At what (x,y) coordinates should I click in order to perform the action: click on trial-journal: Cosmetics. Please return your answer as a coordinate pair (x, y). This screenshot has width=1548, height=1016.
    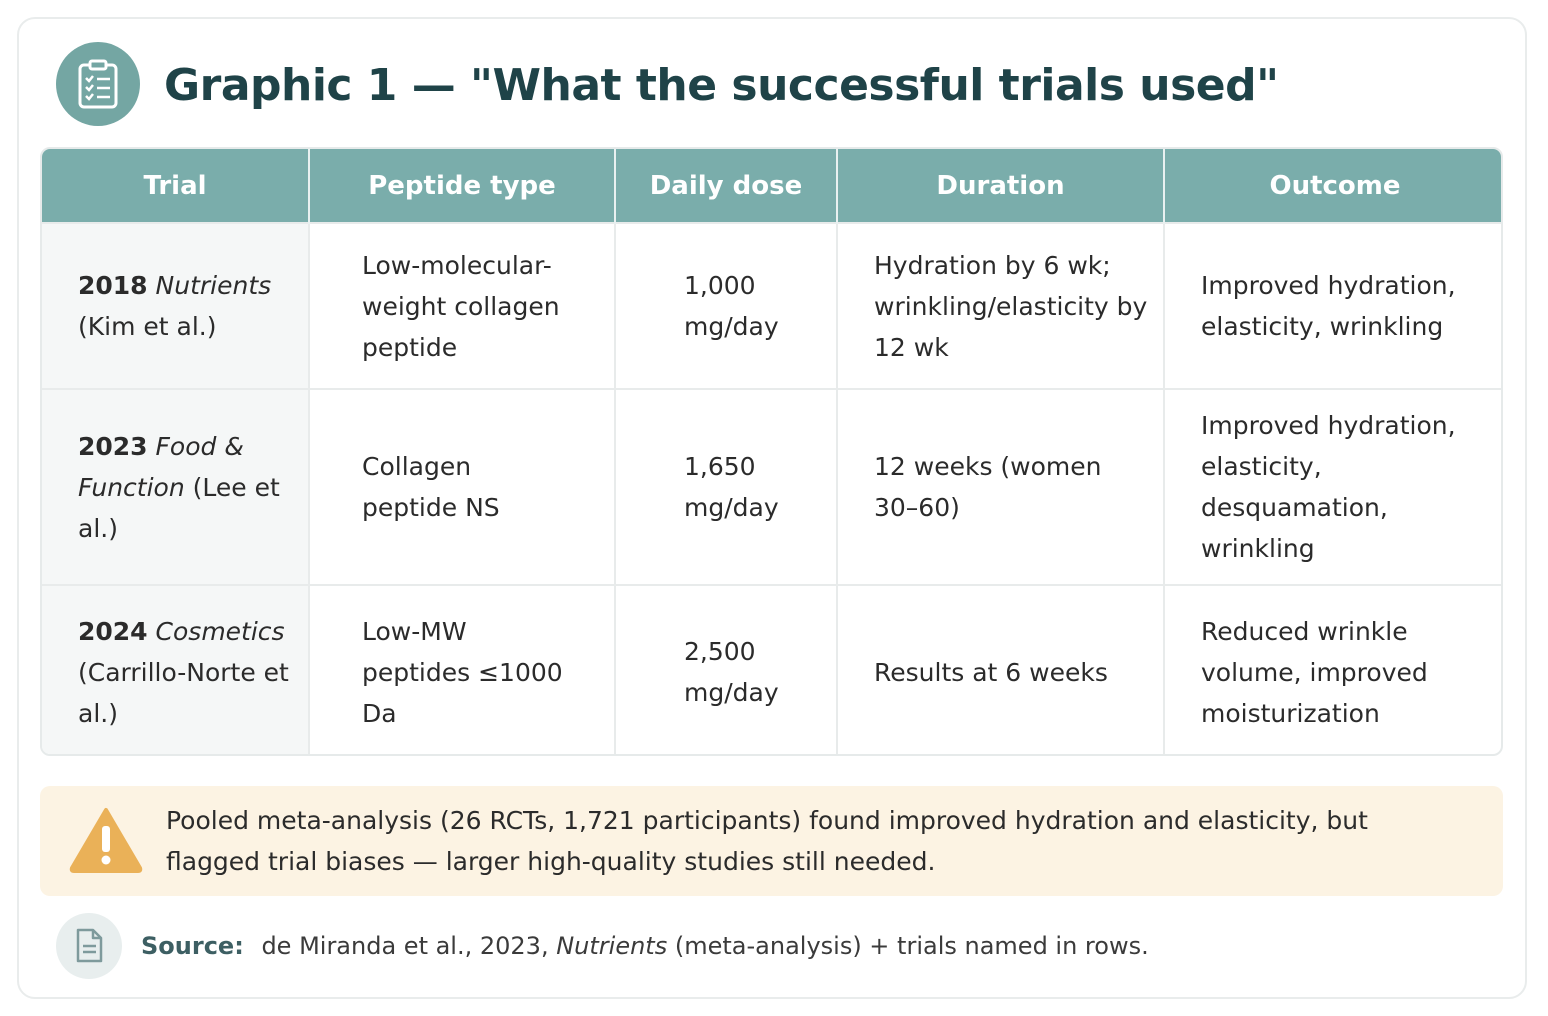
    Looking at the image, I should click on (220, 631).